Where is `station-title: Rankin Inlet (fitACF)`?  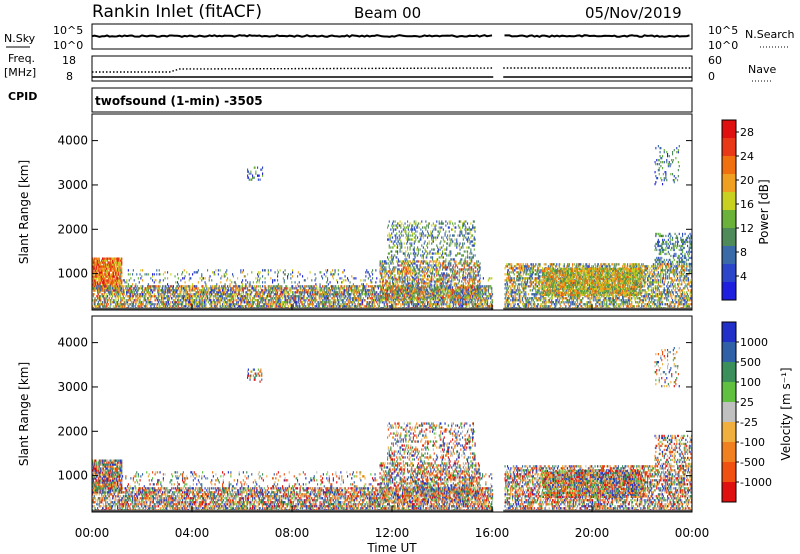
station-title: Rankin Inlet (fitACF) is located at coordinates (177, 12).